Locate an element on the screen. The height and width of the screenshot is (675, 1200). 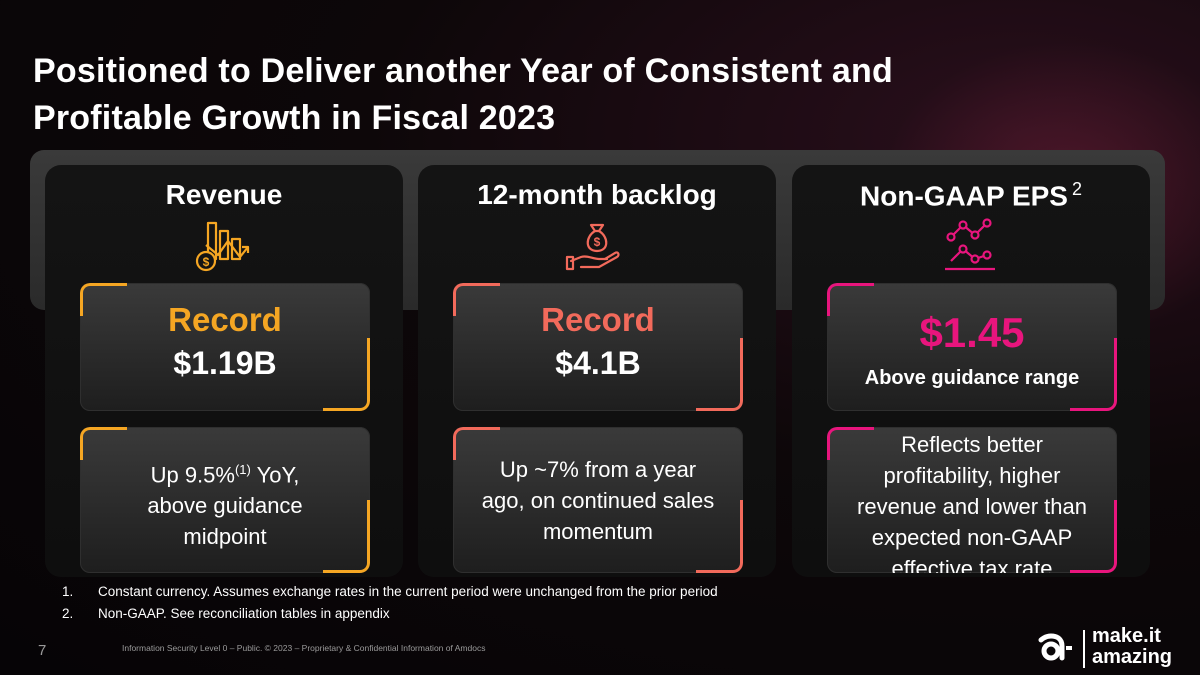
logo-tagline: make.it amazing is located at coordinates (1132, 647).